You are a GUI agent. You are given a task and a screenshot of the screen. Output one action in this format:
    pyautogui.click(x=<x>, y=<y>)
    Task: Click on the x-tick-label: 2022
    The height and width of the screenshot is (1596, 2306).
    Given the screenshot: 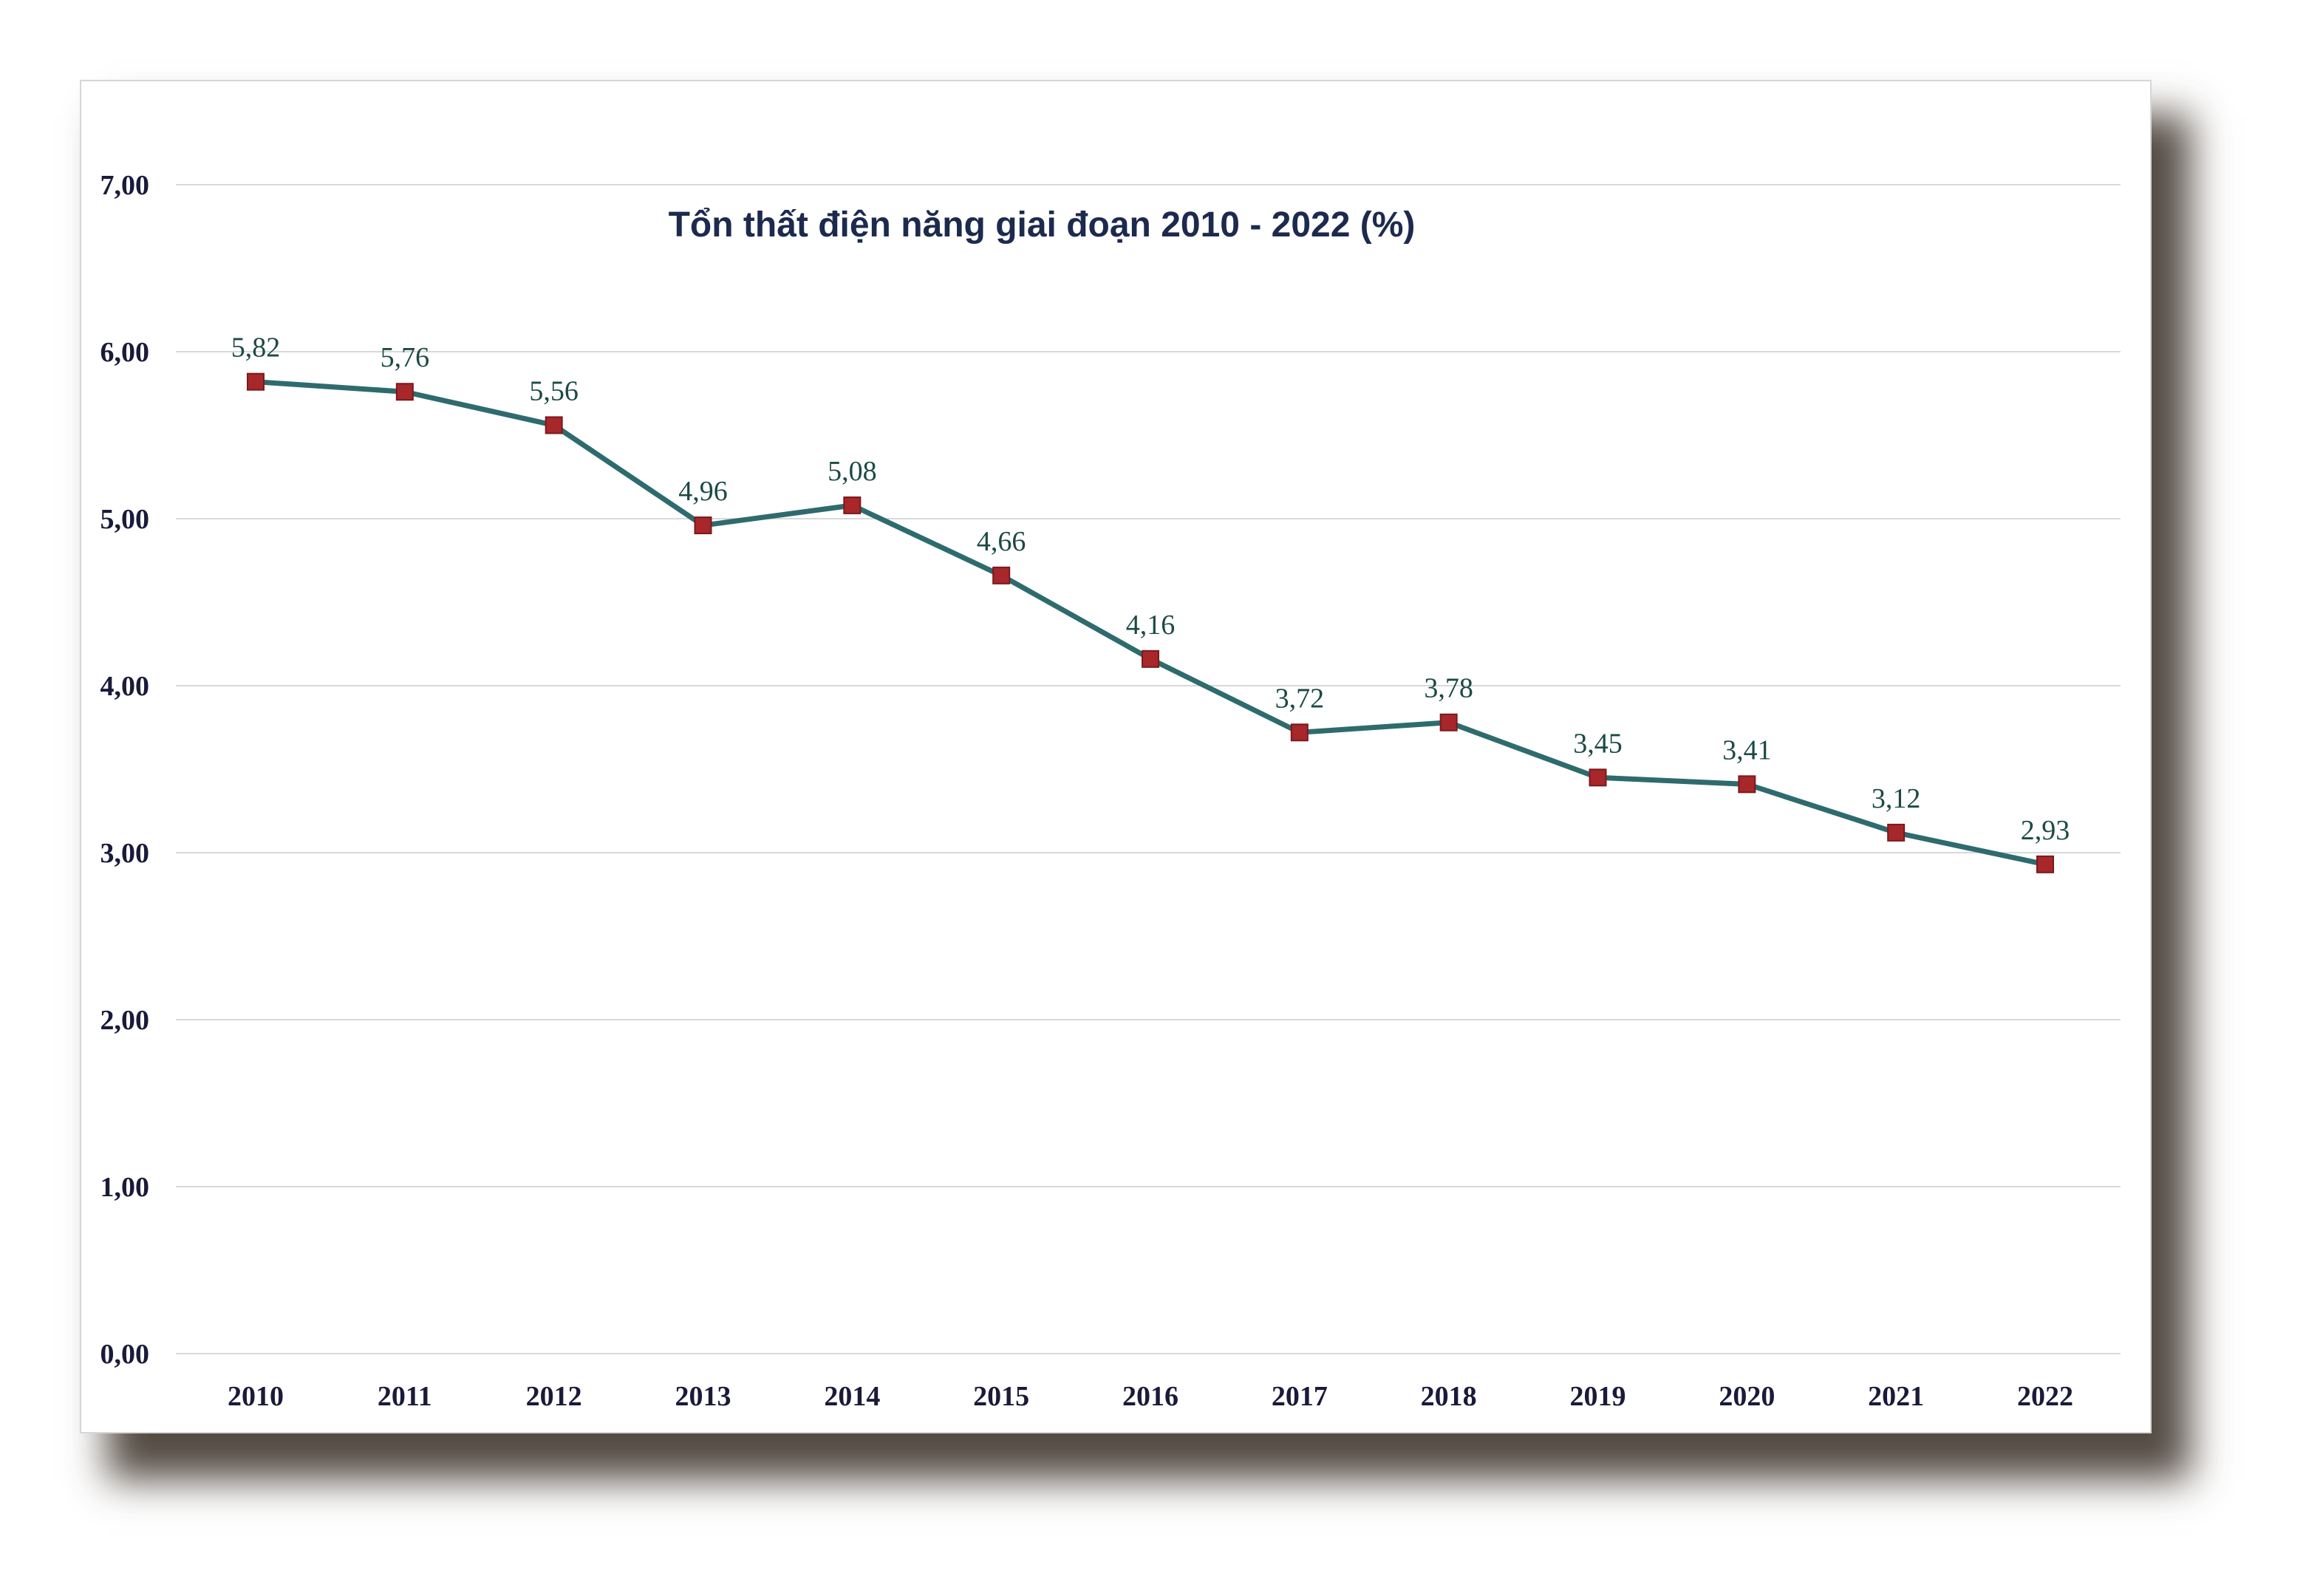 What is the action you would take?
    pyautogui.click(x=2045, y=1396)
    